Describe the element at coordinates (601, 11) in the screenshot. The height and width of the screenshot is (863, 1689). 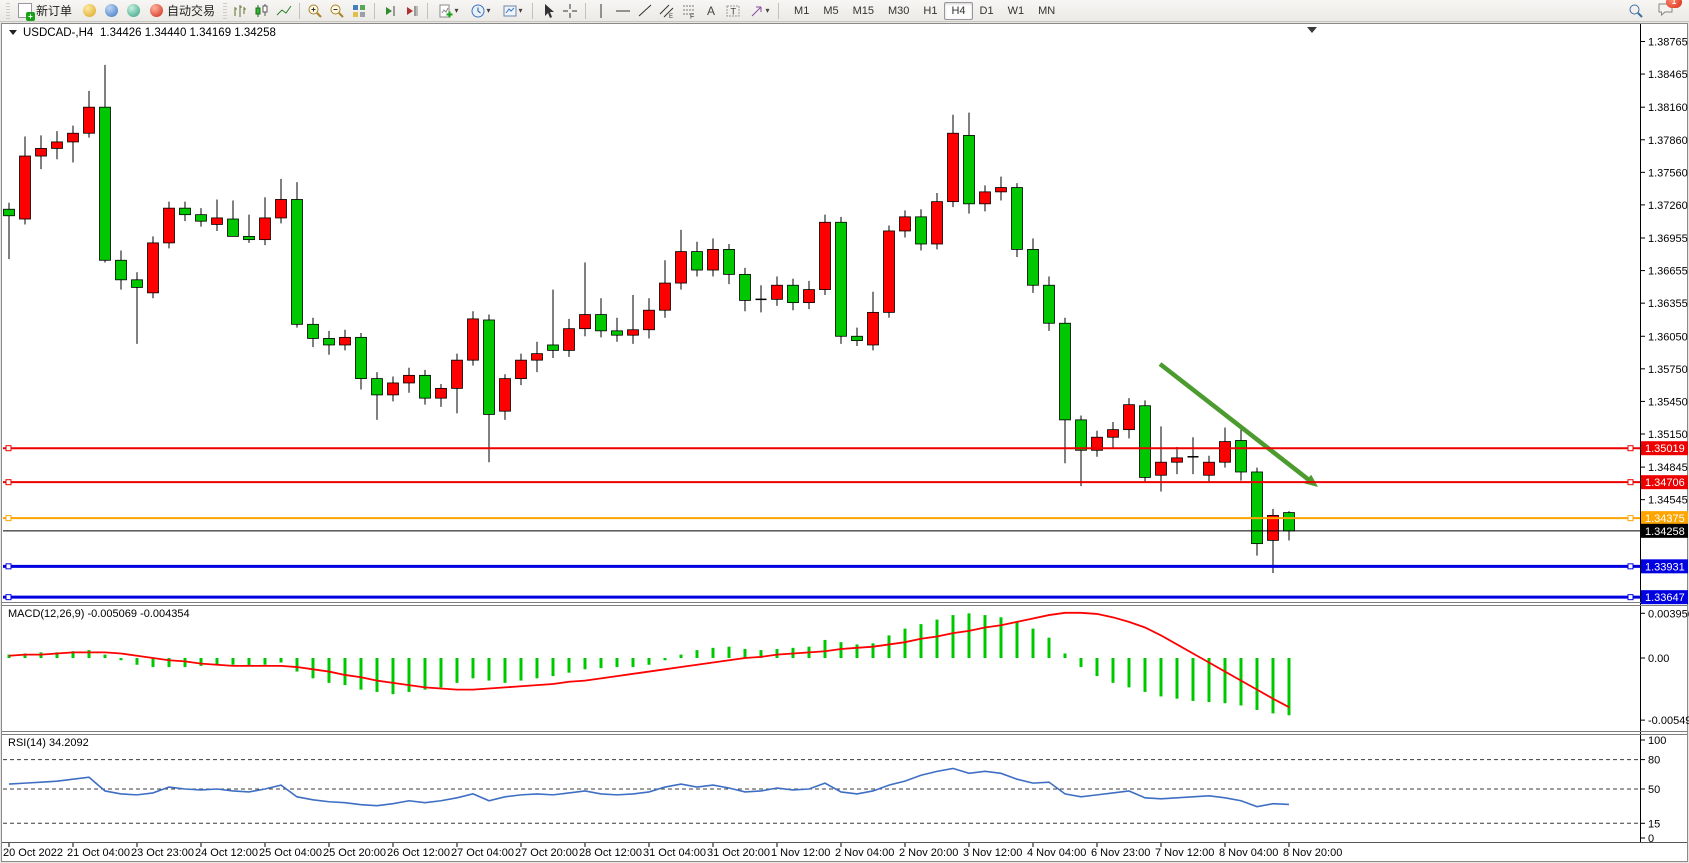
I see `vertical-line-icon` at that location.